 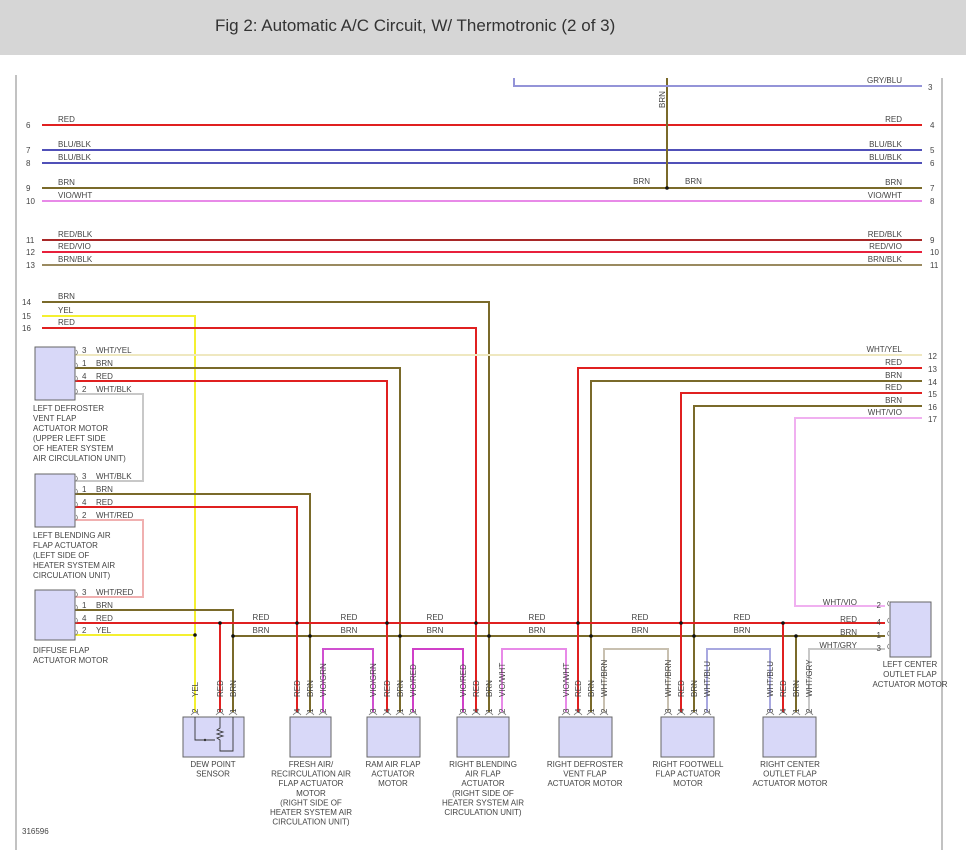 I want to click on left-pin-number: 11, so click(x=30, y=240).